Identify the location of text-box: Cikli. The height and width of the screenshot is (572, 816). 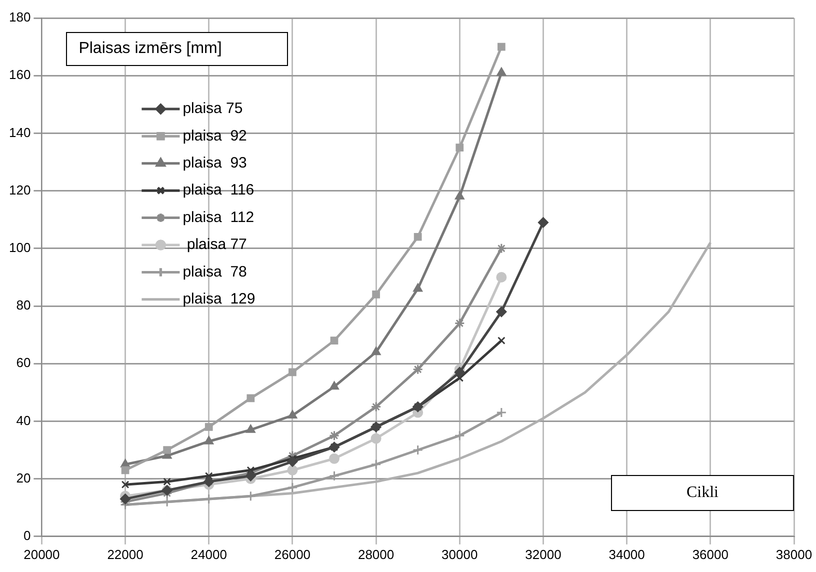
(702, 493).